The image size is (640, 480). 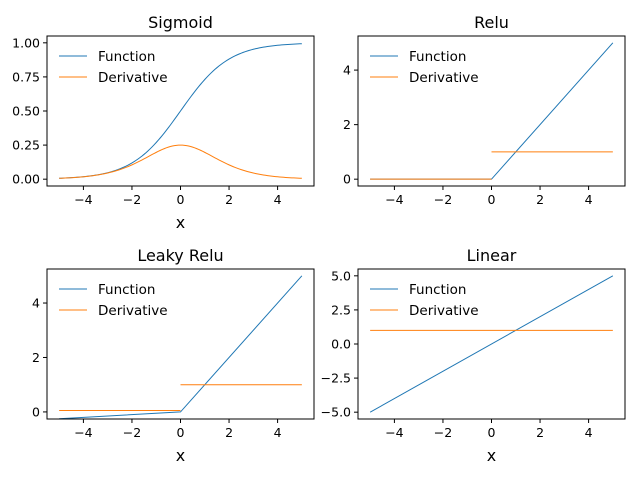 I want to click on relu-xtick-label: −4, so click(x=394, y=199).